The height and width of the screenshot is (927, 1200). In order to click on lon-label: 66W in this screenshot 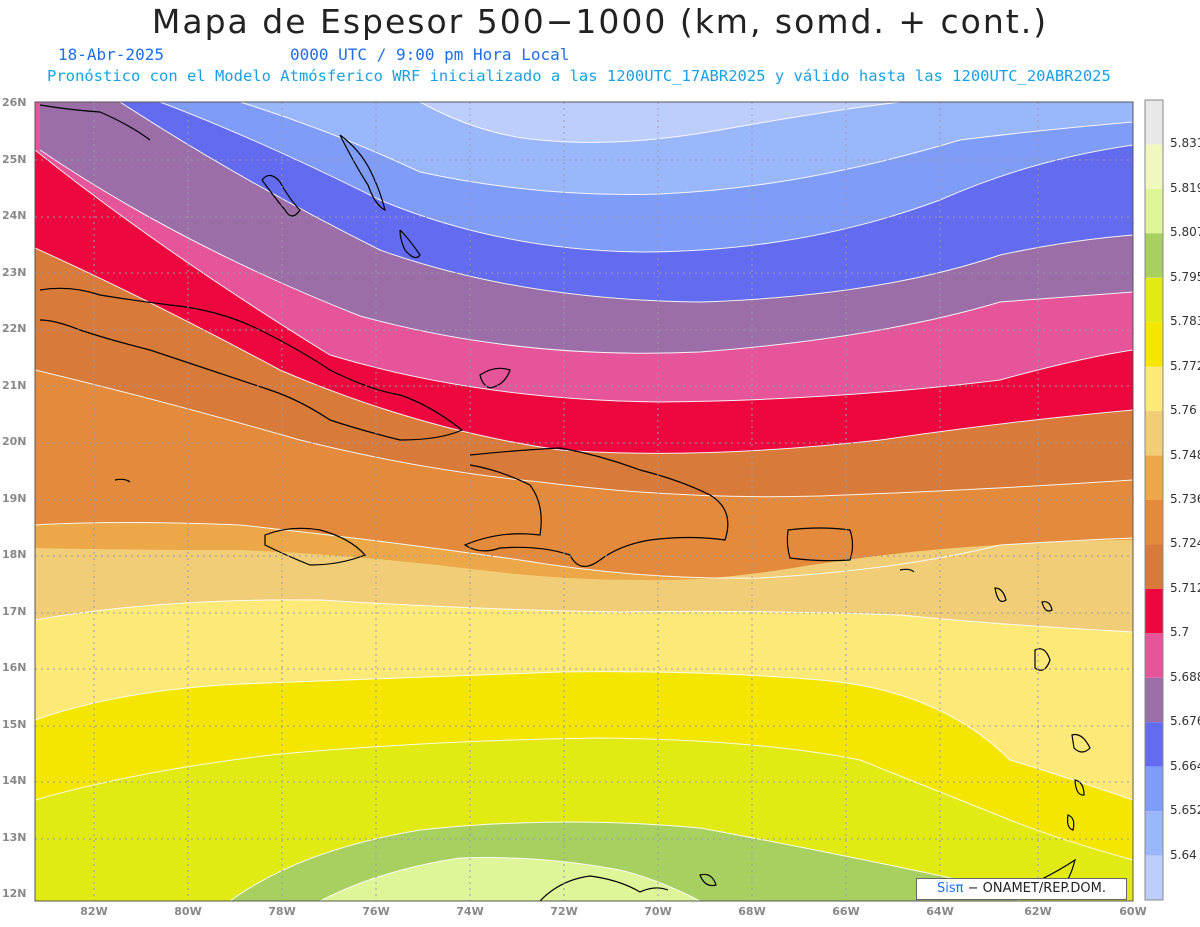, I will do `click(846, 911)`.